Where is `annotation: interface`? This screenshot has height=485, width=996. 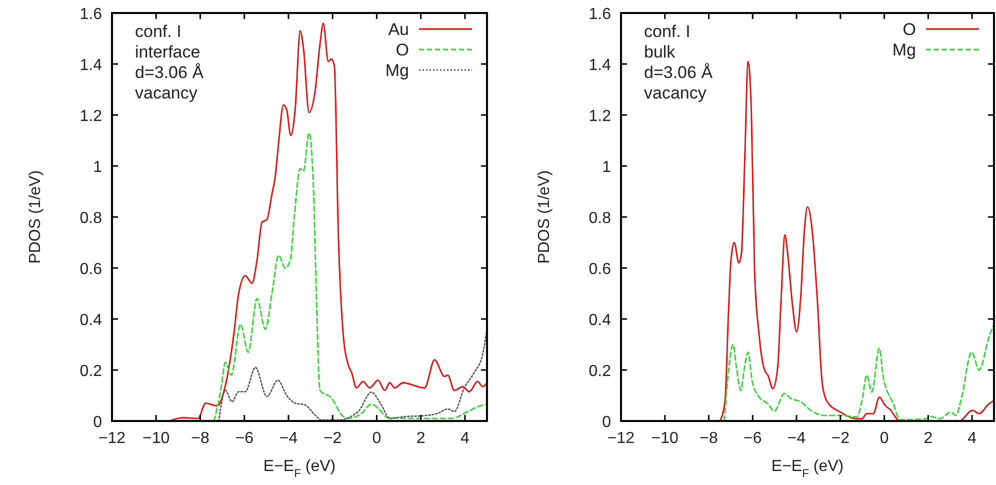
annotation: interface is located at coordinates (167, 52).